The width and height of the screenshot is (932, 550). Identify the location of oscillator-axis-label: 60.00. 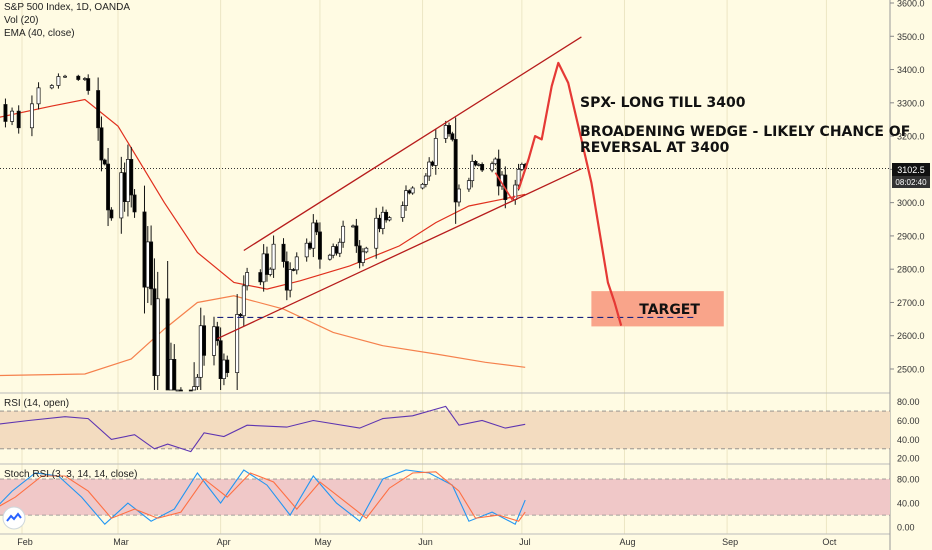
(908, 421).